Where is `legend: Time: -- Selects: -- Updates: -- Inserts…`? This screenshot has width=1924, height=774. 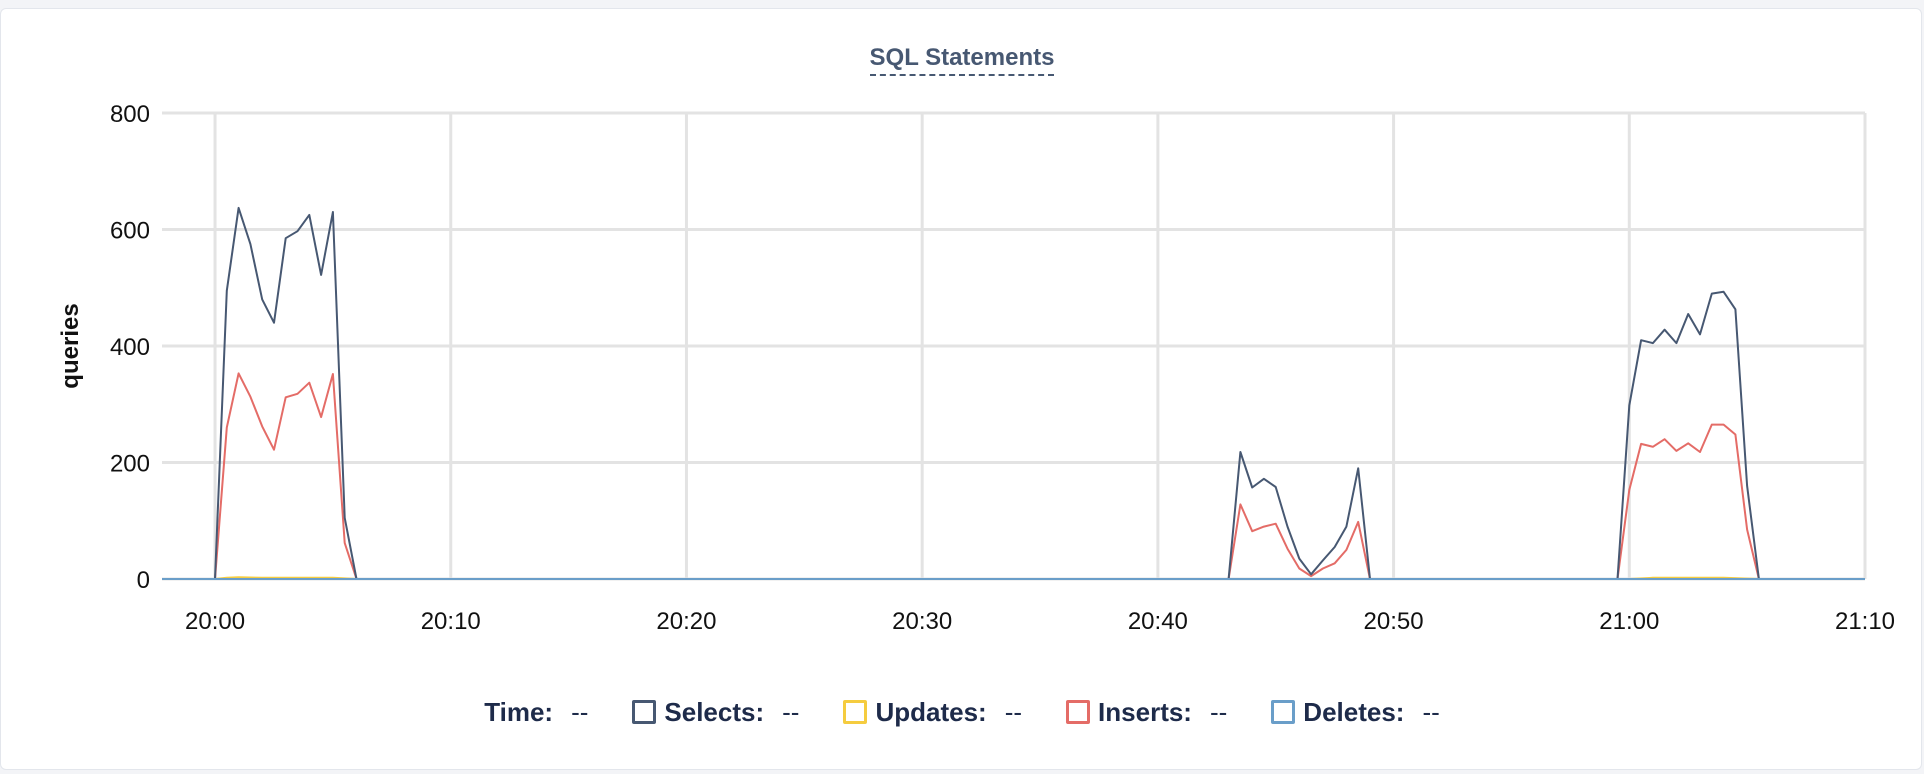
legend: Time: -- Selects: -- Updates: -- Inserts… is located at coordinates (962, 712).